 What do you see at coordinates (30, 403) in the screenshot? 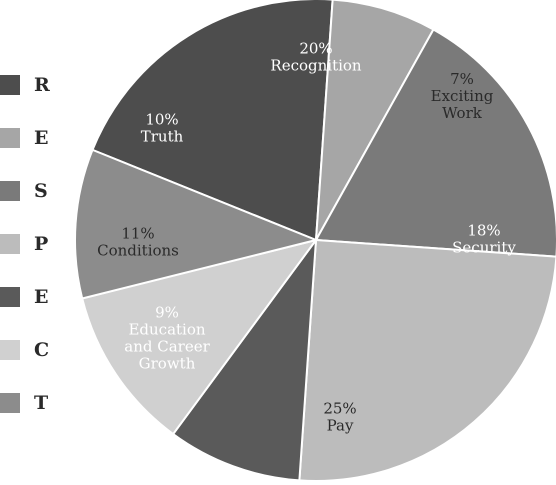
I see `legend-item-6: T` at bounding box center [30, 403].